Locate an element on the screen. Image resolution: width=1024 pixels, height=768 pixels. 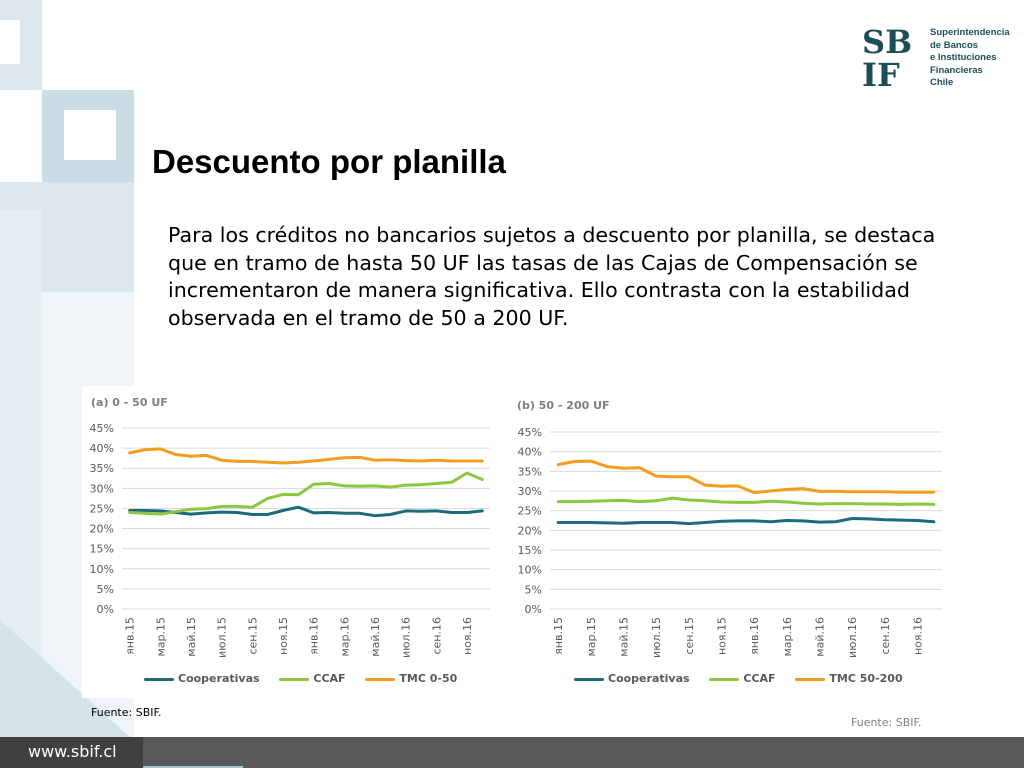
legend-label: TMC 0-50 is located at coordinates (428, 678).